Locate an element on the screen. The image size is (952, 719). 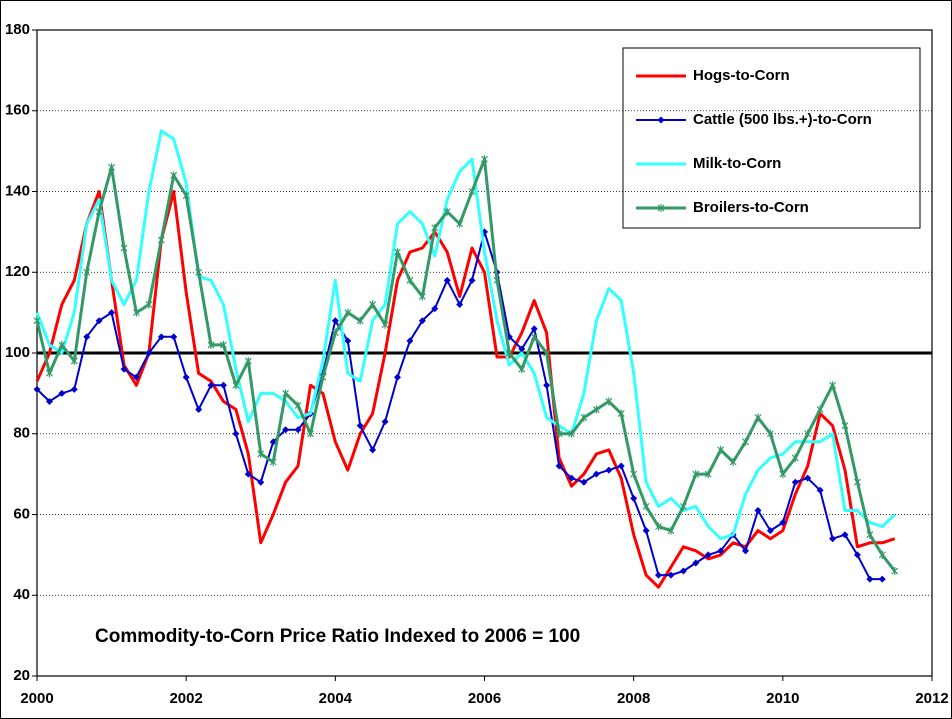
legend-label: Milk-to-Corn is located at coordinates (737, 163).